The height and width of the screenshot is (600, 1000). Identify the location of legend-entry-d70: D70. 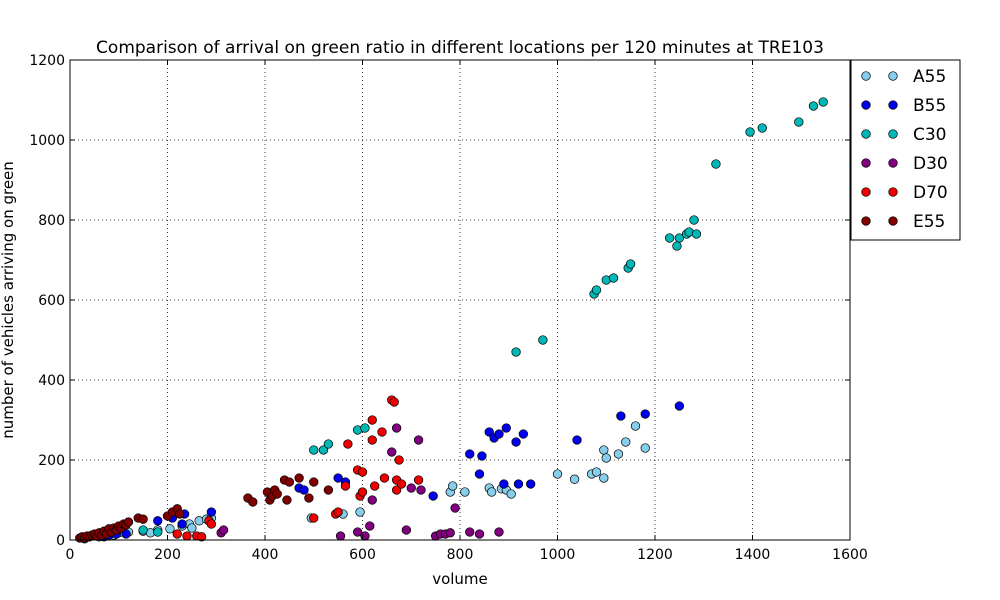
(904, 193).